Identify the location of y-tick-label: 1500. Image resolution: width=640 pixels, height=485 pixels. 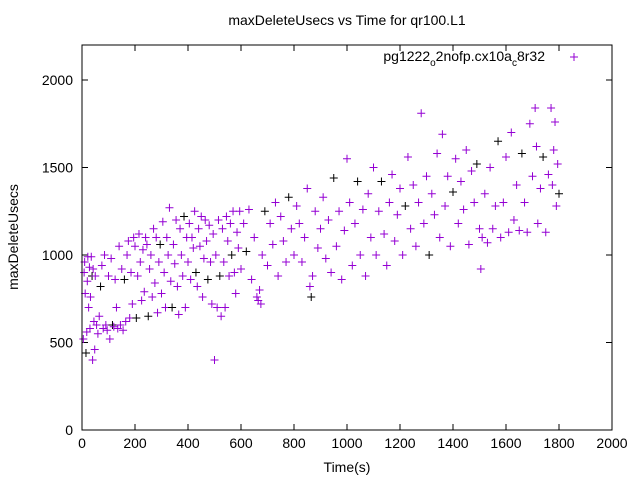
(57, 168).